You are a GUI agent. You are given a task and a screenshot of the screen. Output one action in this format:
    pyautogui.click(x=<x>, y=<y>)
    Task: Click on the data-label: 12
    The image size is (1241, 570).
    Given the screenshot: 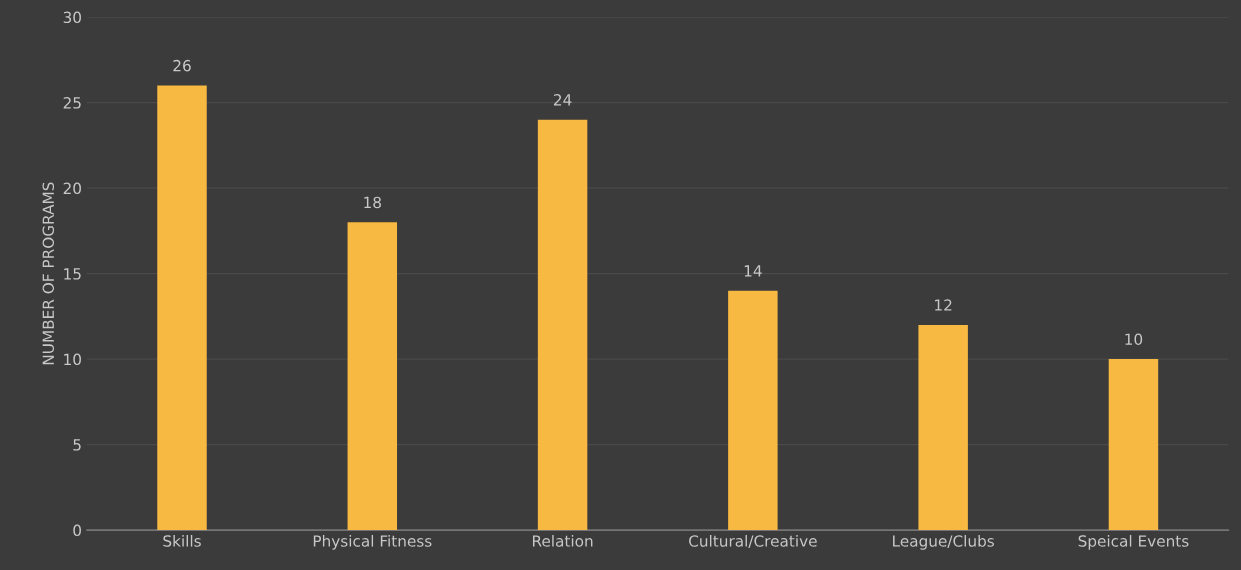 What is the action you would take?
    pyautogui.click(x=943, y=305)
    